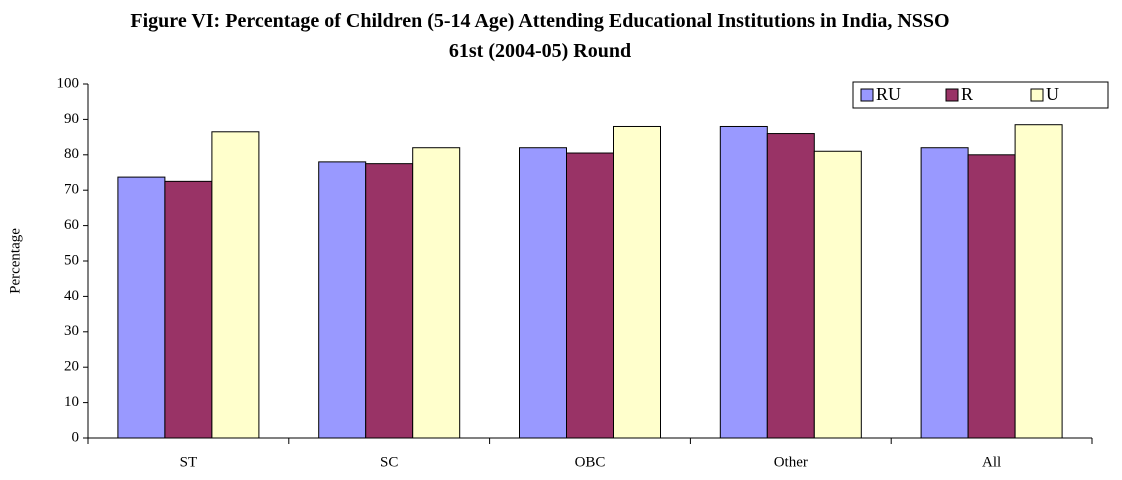 This screenshot has width=1122, height=480. What do you see at coordinates (71, 225) in the screenshot?
I see `y-tick-label: 60` at bounding box center [71, 225].